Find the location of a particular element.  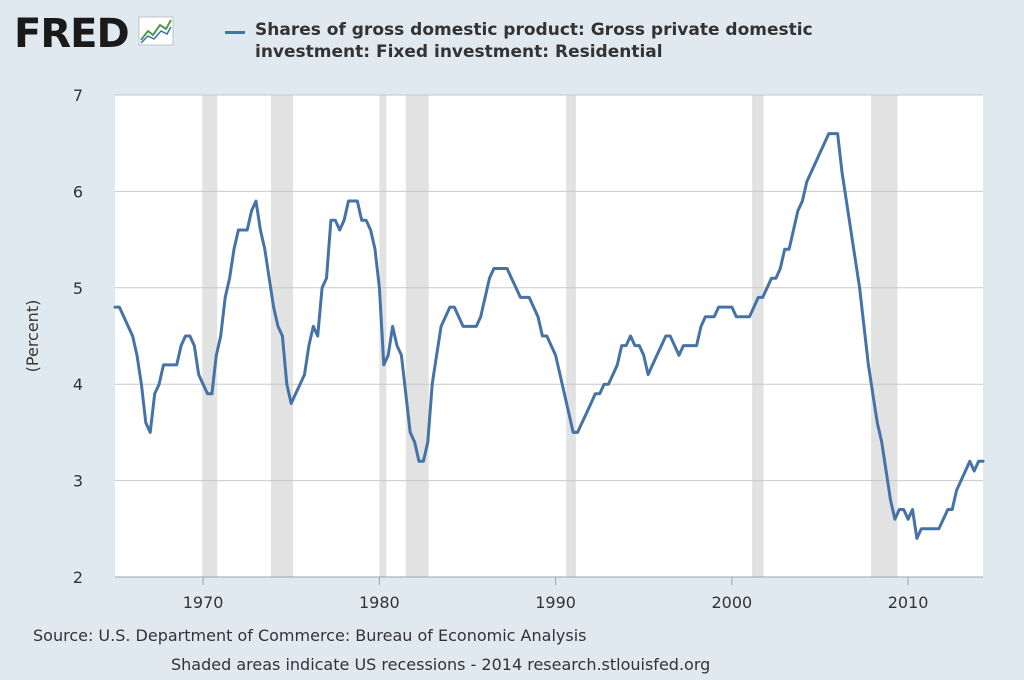

fred-logo: FRED is located at coordinates (72, 34).